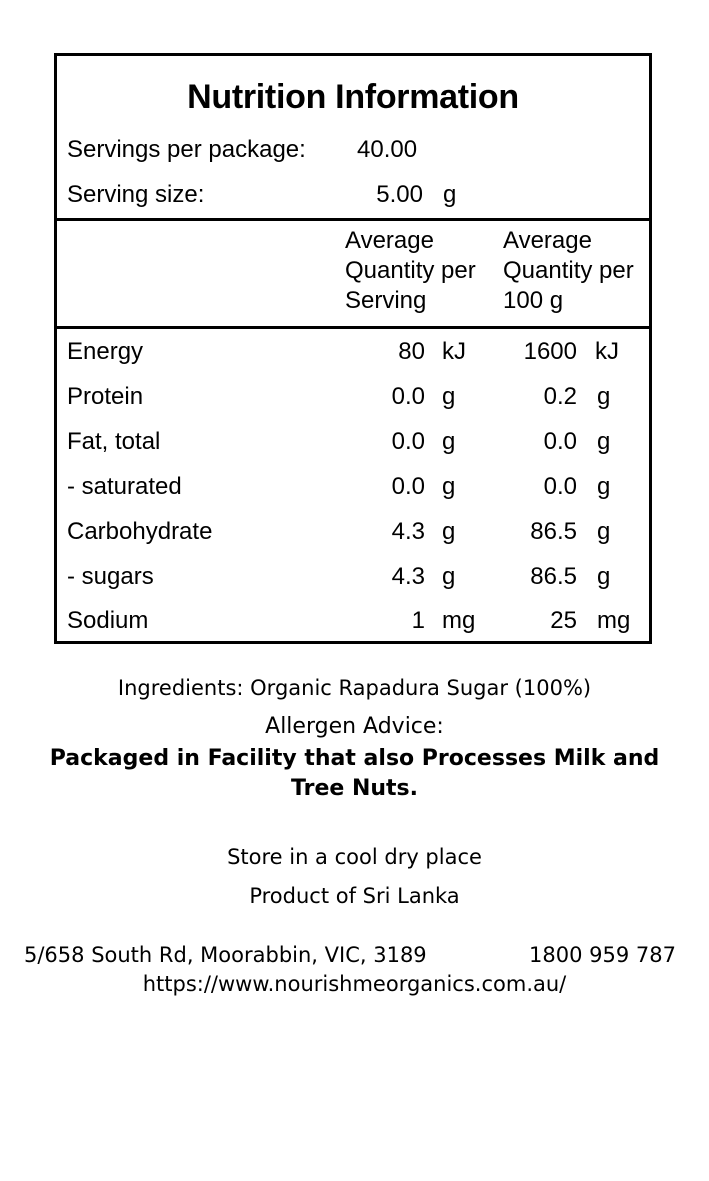  What do you see at coordinates (354, 896) in the screenshot?
I see `origin-text: Product of Sri Lanka` at bounding box center [354, 896].